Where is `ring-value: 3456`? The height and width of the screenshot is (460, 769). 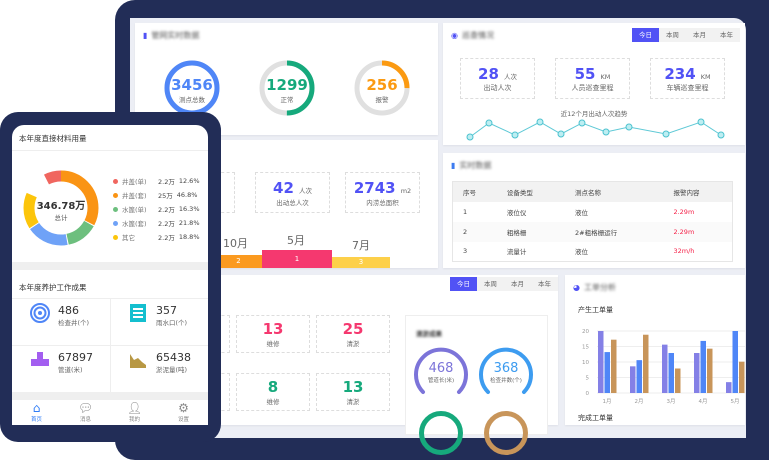 ring-value: 3456 is located at coordinates (192, 85).